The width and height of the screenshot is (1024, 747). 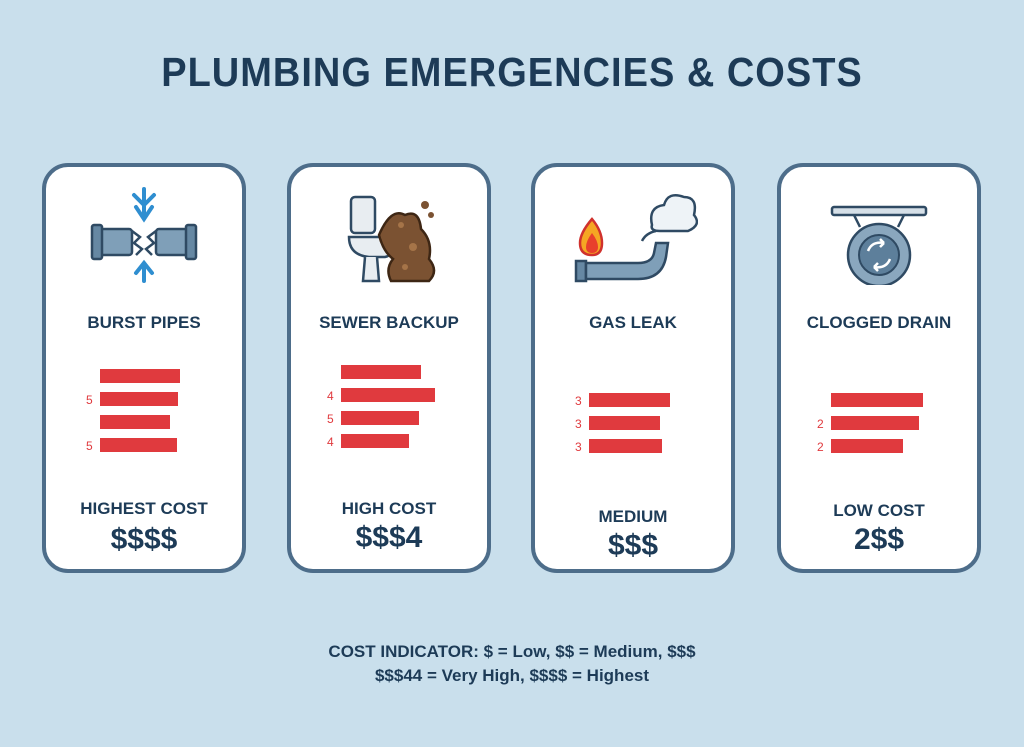 What do you see at coordinates (389, 240) in the screenshot?
I see `toilet-sewage-icon` at bounding box center [389, 240].